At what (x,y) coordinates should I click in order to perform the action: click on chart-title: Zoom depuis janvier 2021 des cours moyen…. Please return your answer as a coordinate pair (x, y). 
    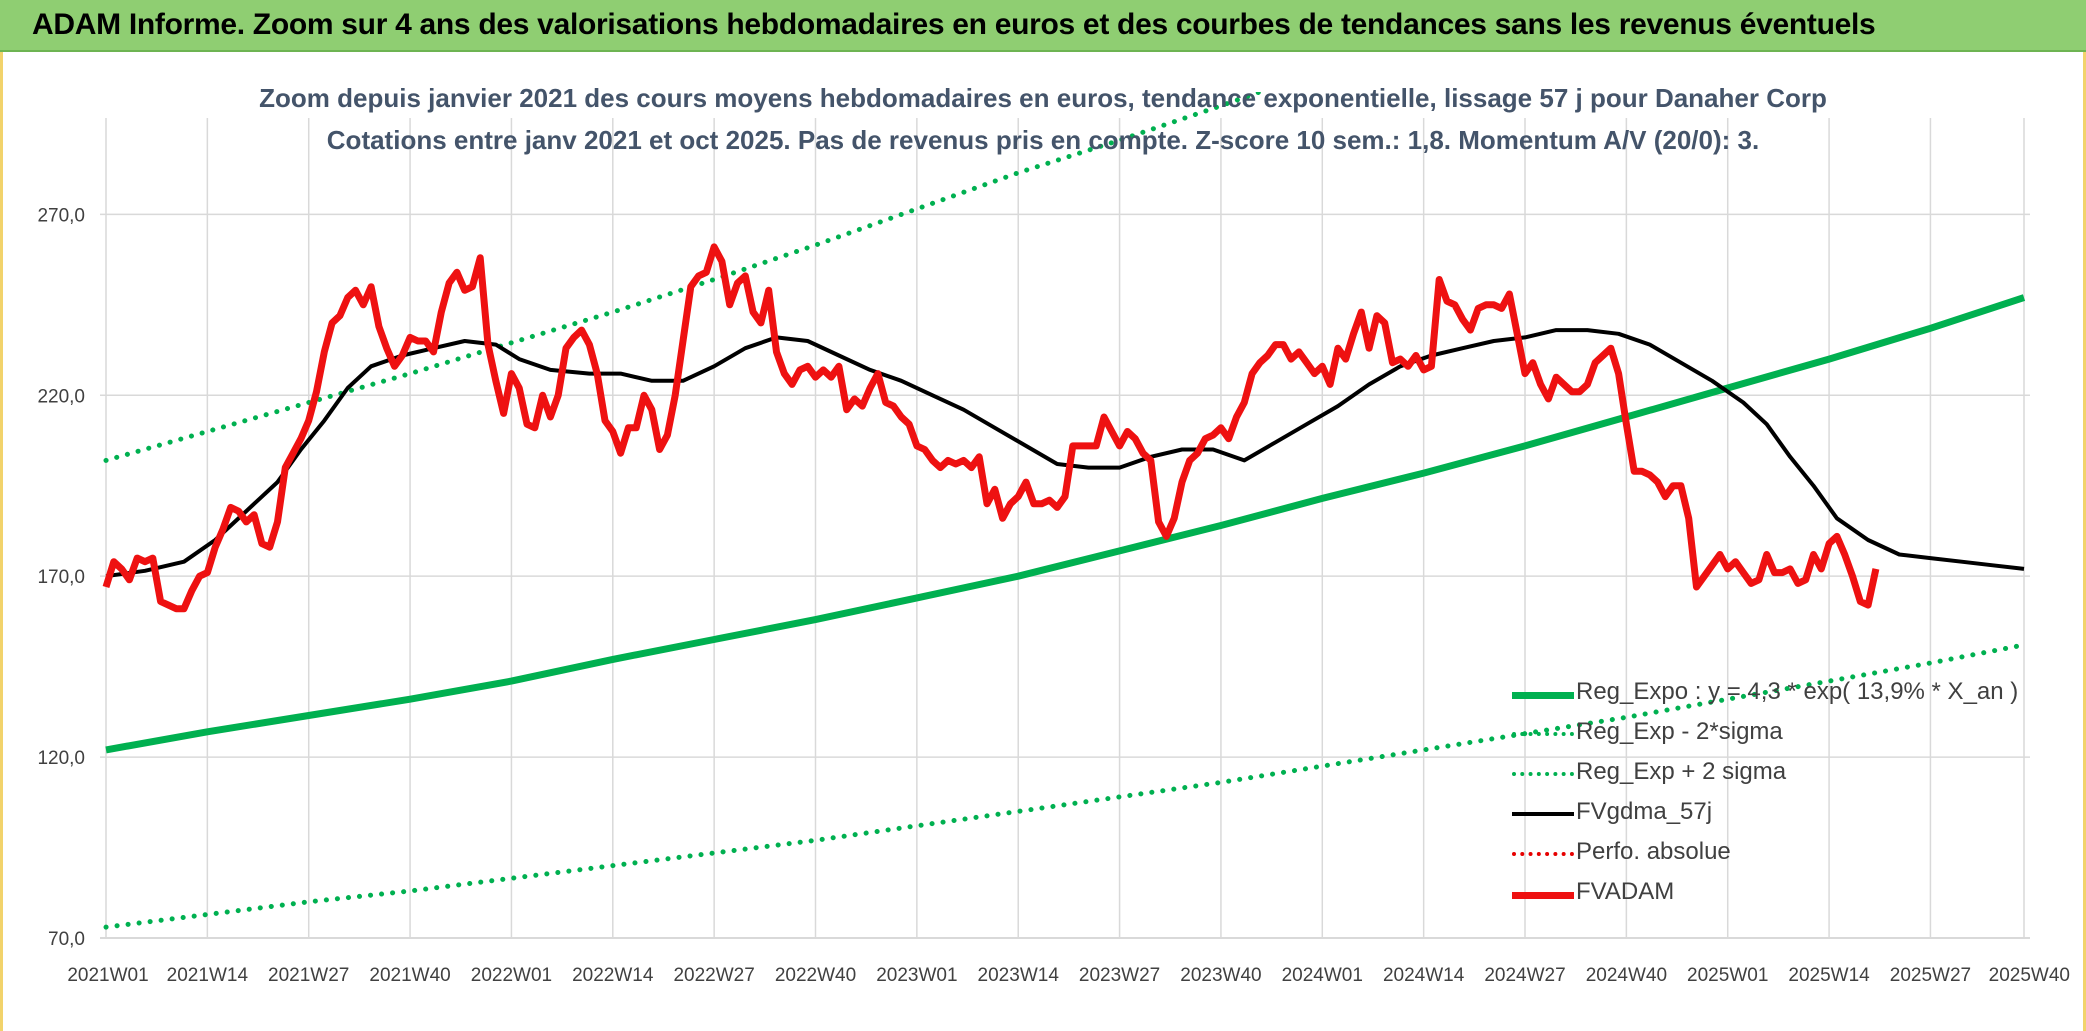
    Looking at the image, I should click on (1043, 98).